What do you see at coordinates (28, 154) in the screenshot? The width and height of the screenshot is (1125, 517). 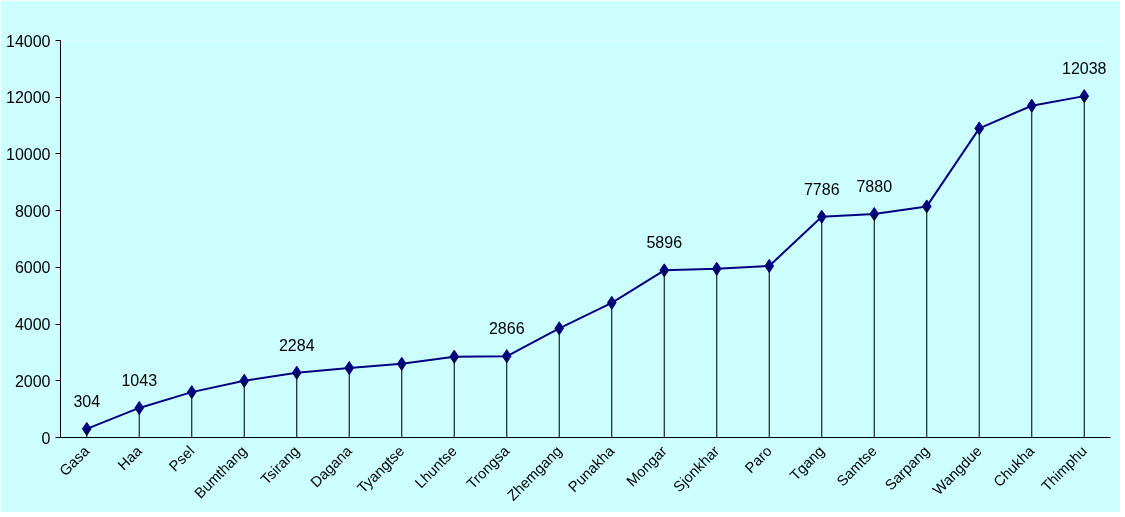 I see `y-tick-label: 10000` at bounding box center [28, 154].